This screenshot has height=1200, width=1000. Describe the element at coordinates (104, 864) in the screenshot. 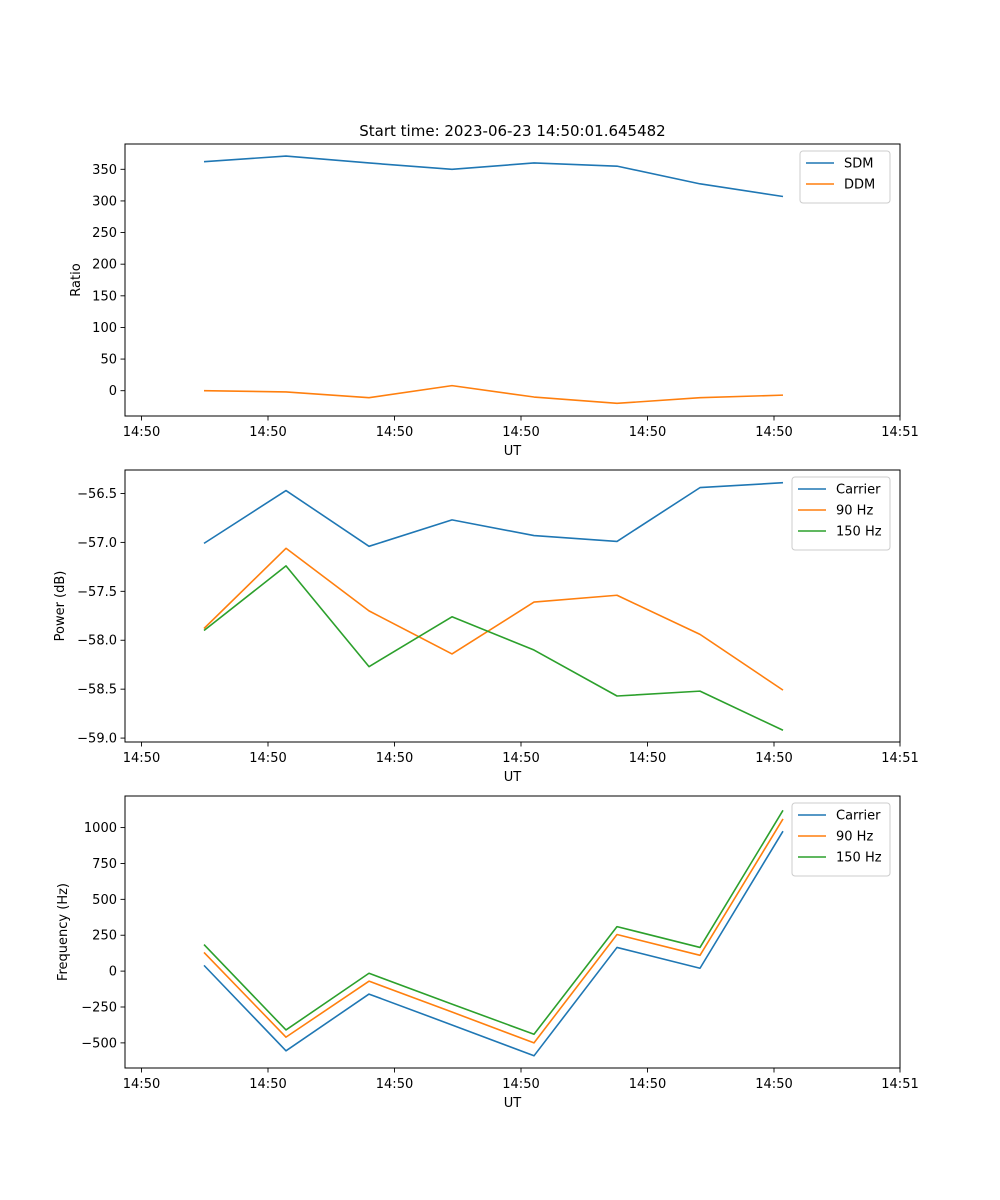

I see `y-tick-label: 750` at that location.